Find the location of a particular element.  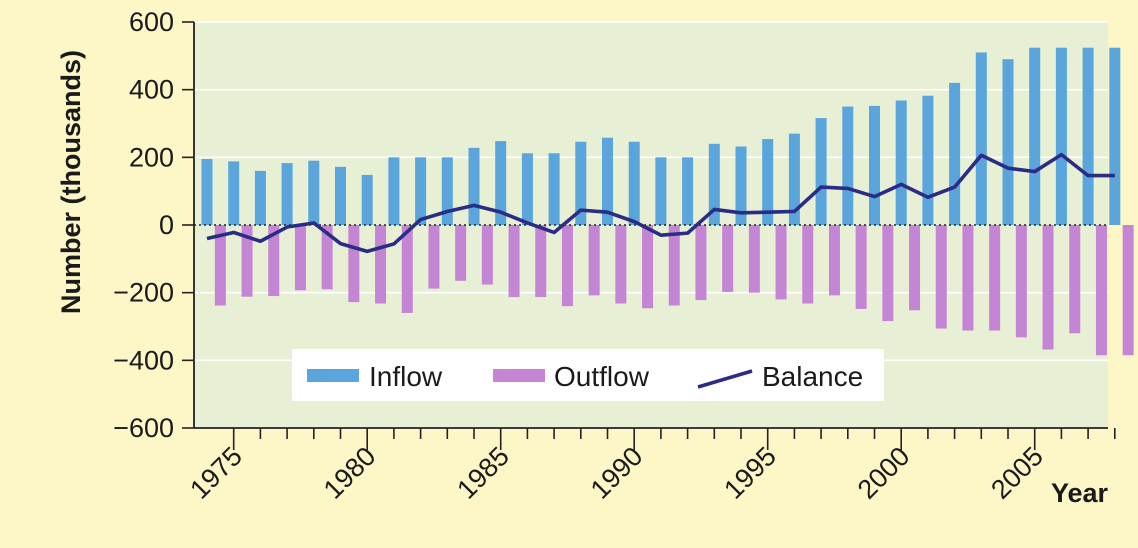

legend-balance-swatch is located at coordinates (725, 379).